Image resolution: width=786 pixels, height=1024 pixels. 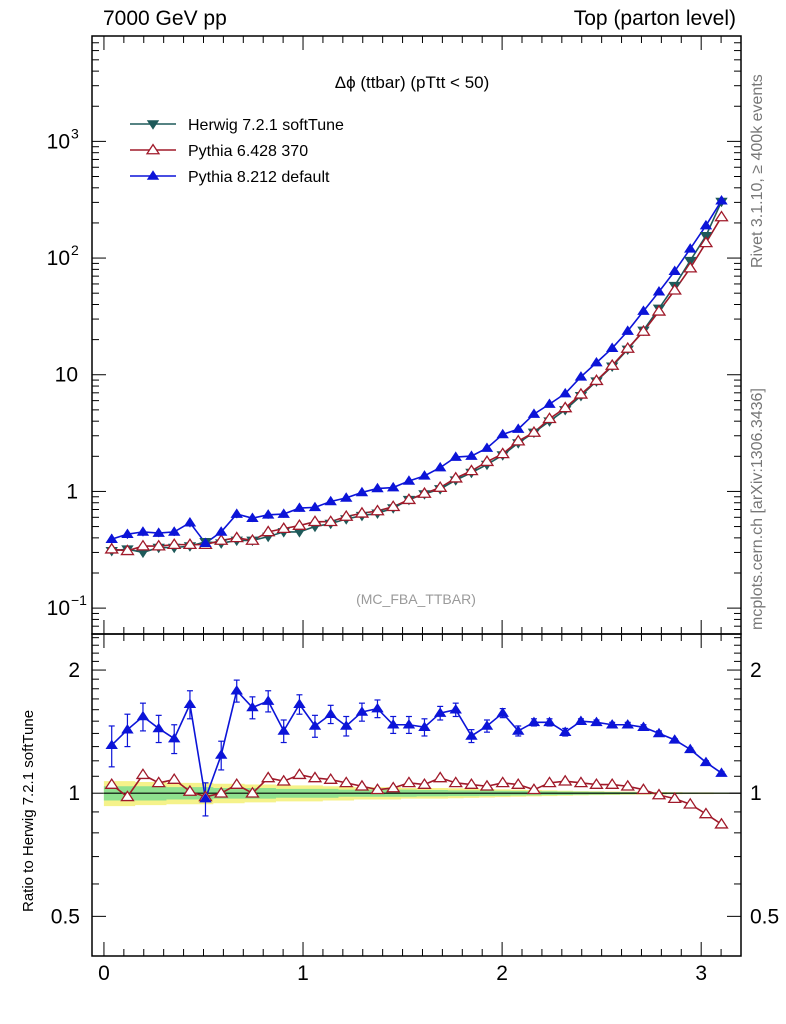 I want to click on process-label: Top (parton level), so click(x=654, y=18).